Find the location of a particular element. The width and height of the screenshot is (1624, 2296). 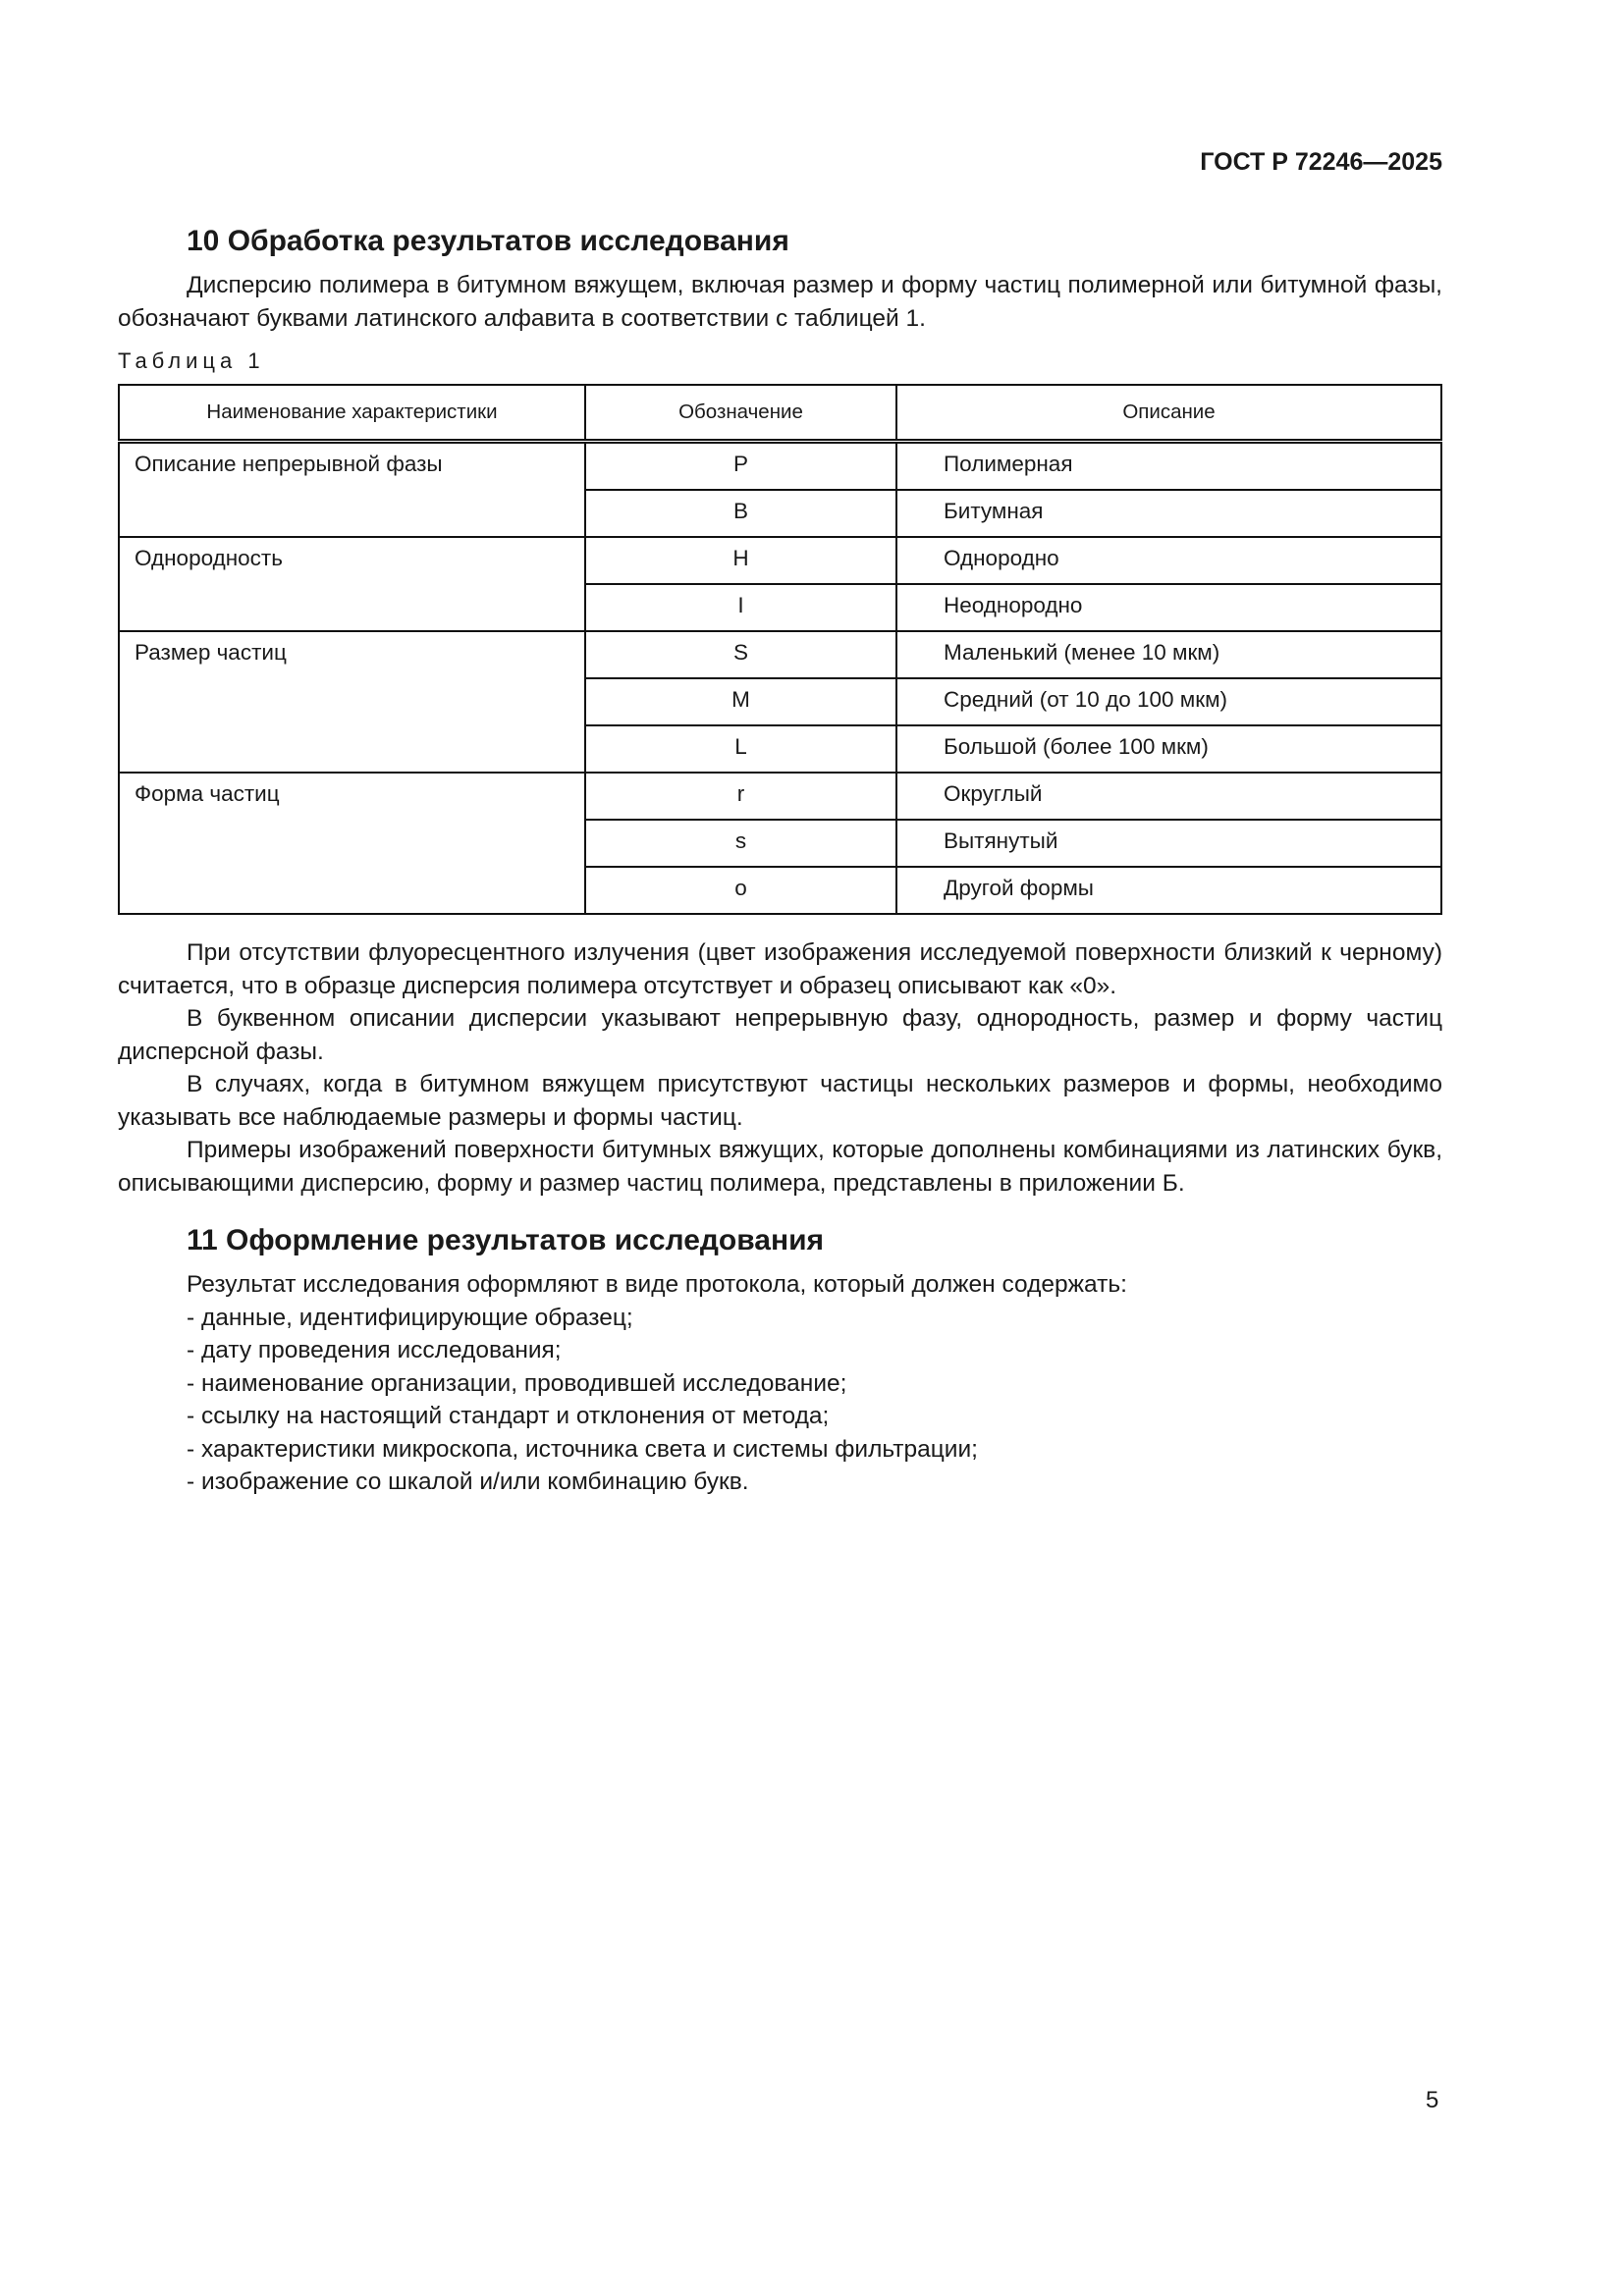

designation-cell: S is located at coordinates (740, 654).